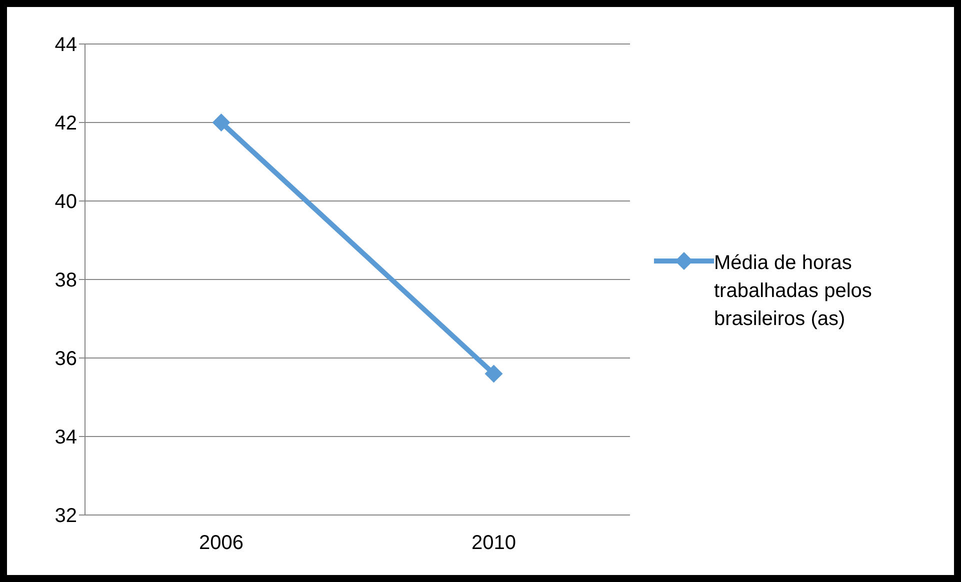 Image resolution: width=961 pixels, height=582 pixels. Describe the element at coordinates (65, 281) in the screenshot. I see `y-tick-label: 38` at that location.